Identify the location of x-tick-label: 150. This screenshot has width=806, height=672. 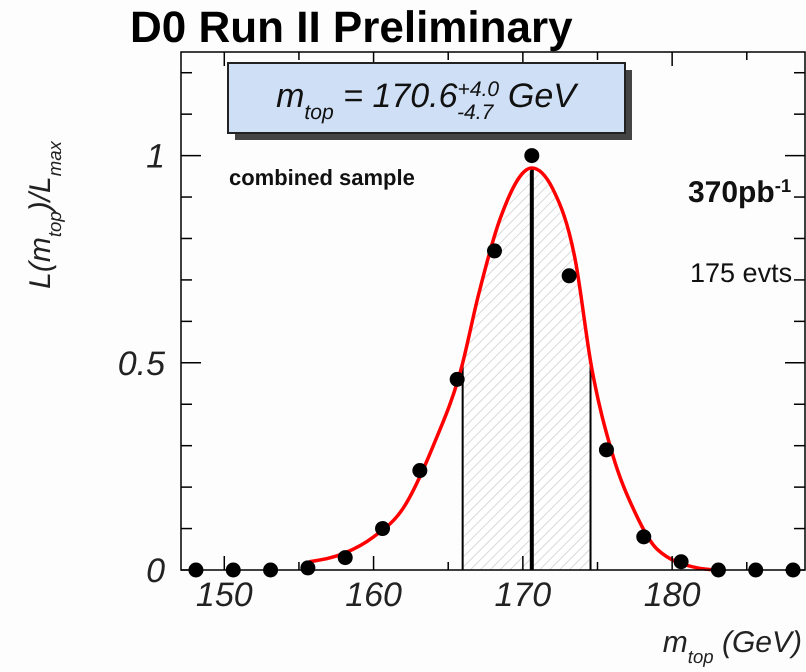
(224, 595).